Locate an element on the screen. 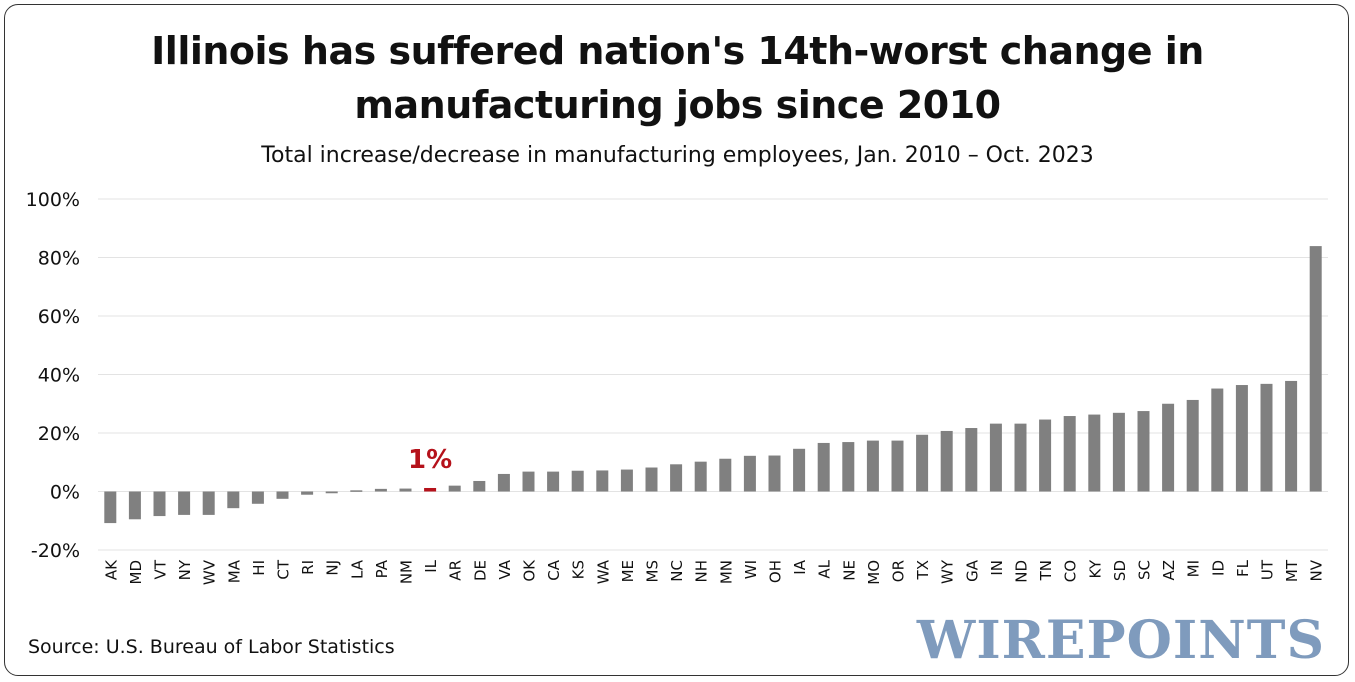 This screenshot has height=682, width=1355. x-tick-label: DE is located at coordinates (480, 570).